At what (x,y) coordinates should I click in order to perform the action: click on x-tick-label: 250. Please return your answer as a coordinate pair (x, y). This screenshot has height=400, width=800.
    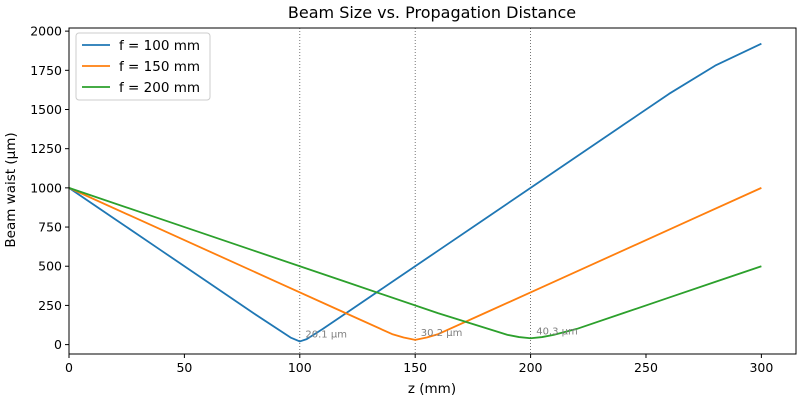
    Looking at the image, I should click on (646, 367).